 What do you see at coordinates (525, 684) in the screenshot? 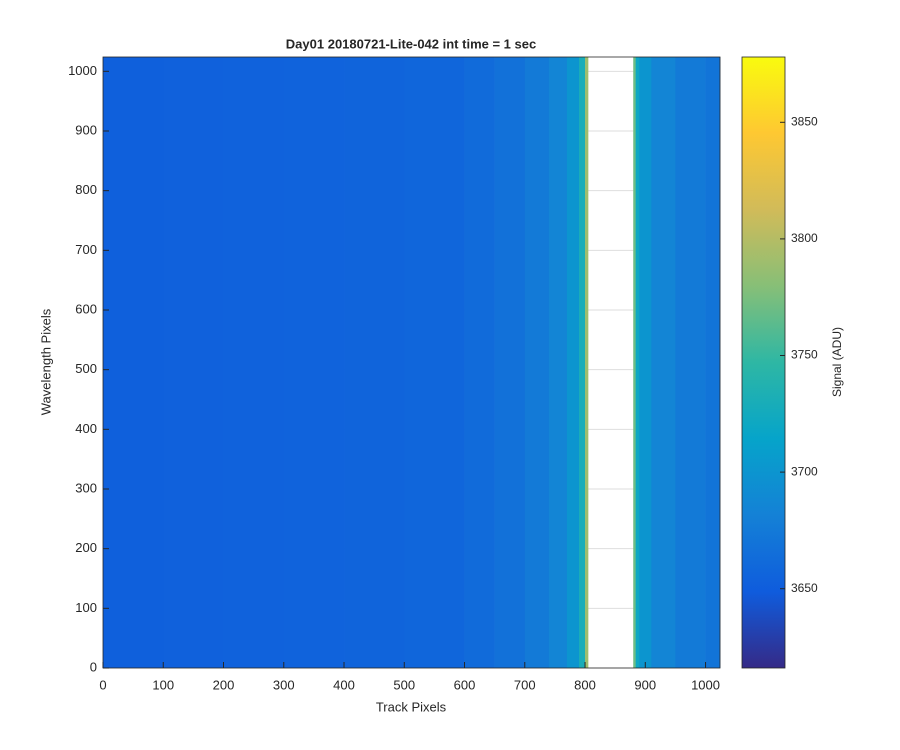
I see `x-tick-label: 700` at bounding box center [525, 684].